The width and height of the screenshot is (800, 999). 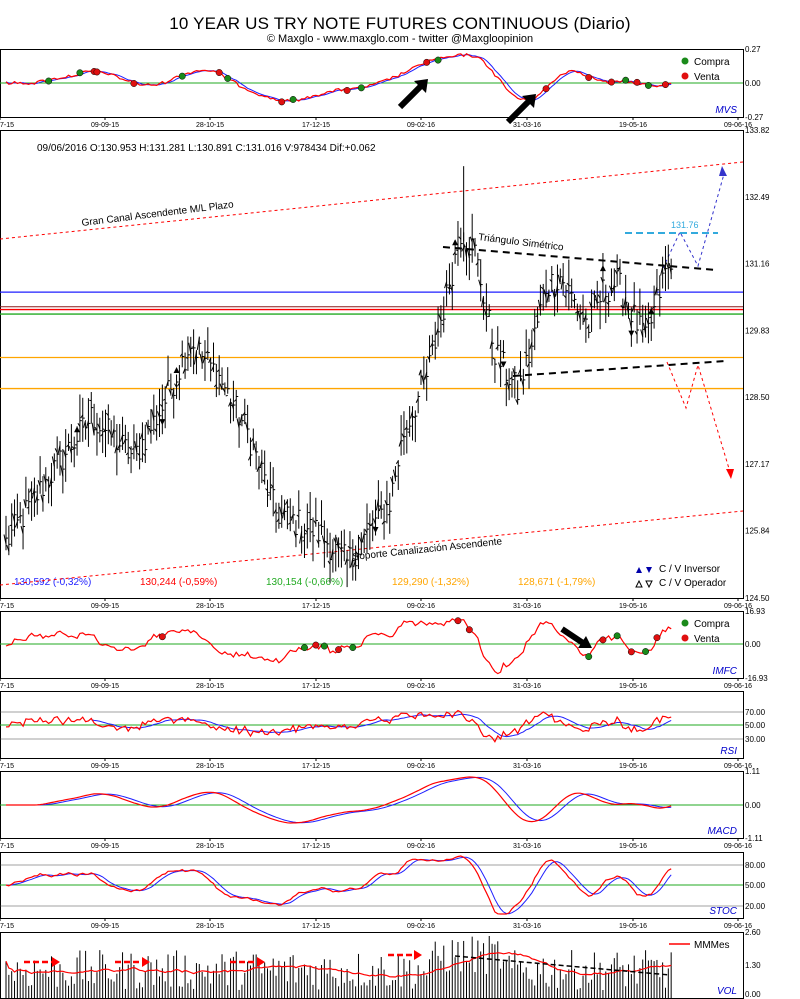 I want to click on mvs-buy-marker, so click(x=80, y=73).